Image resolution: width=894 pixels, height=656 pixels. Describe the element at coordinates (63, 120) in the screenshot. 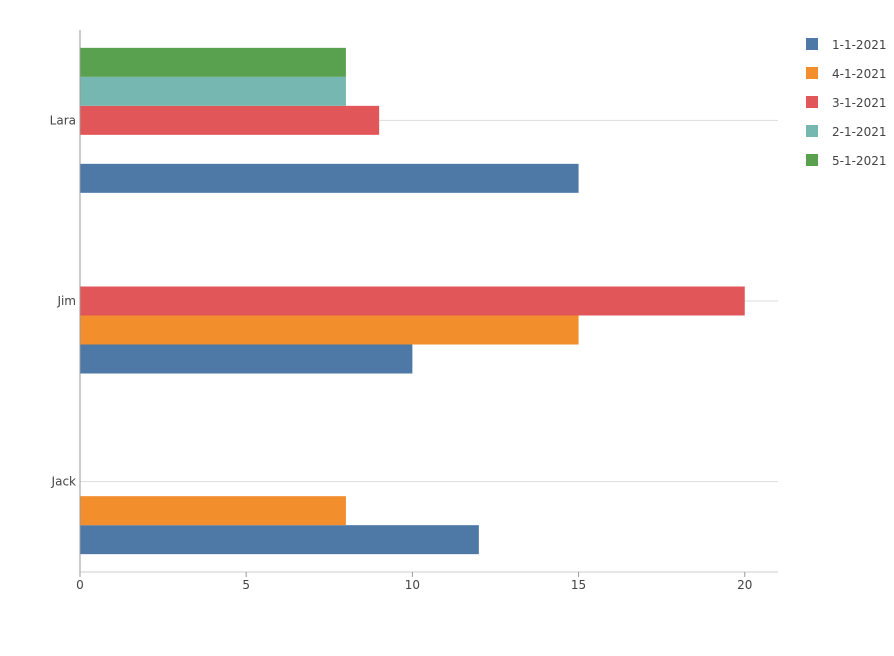

I see `y-tick-label-lara: Lara` at that location.